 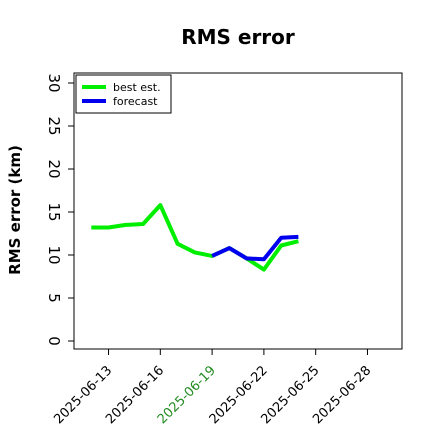 I want to click on legend-label-best-est: best est., so click(x=137, y=87).